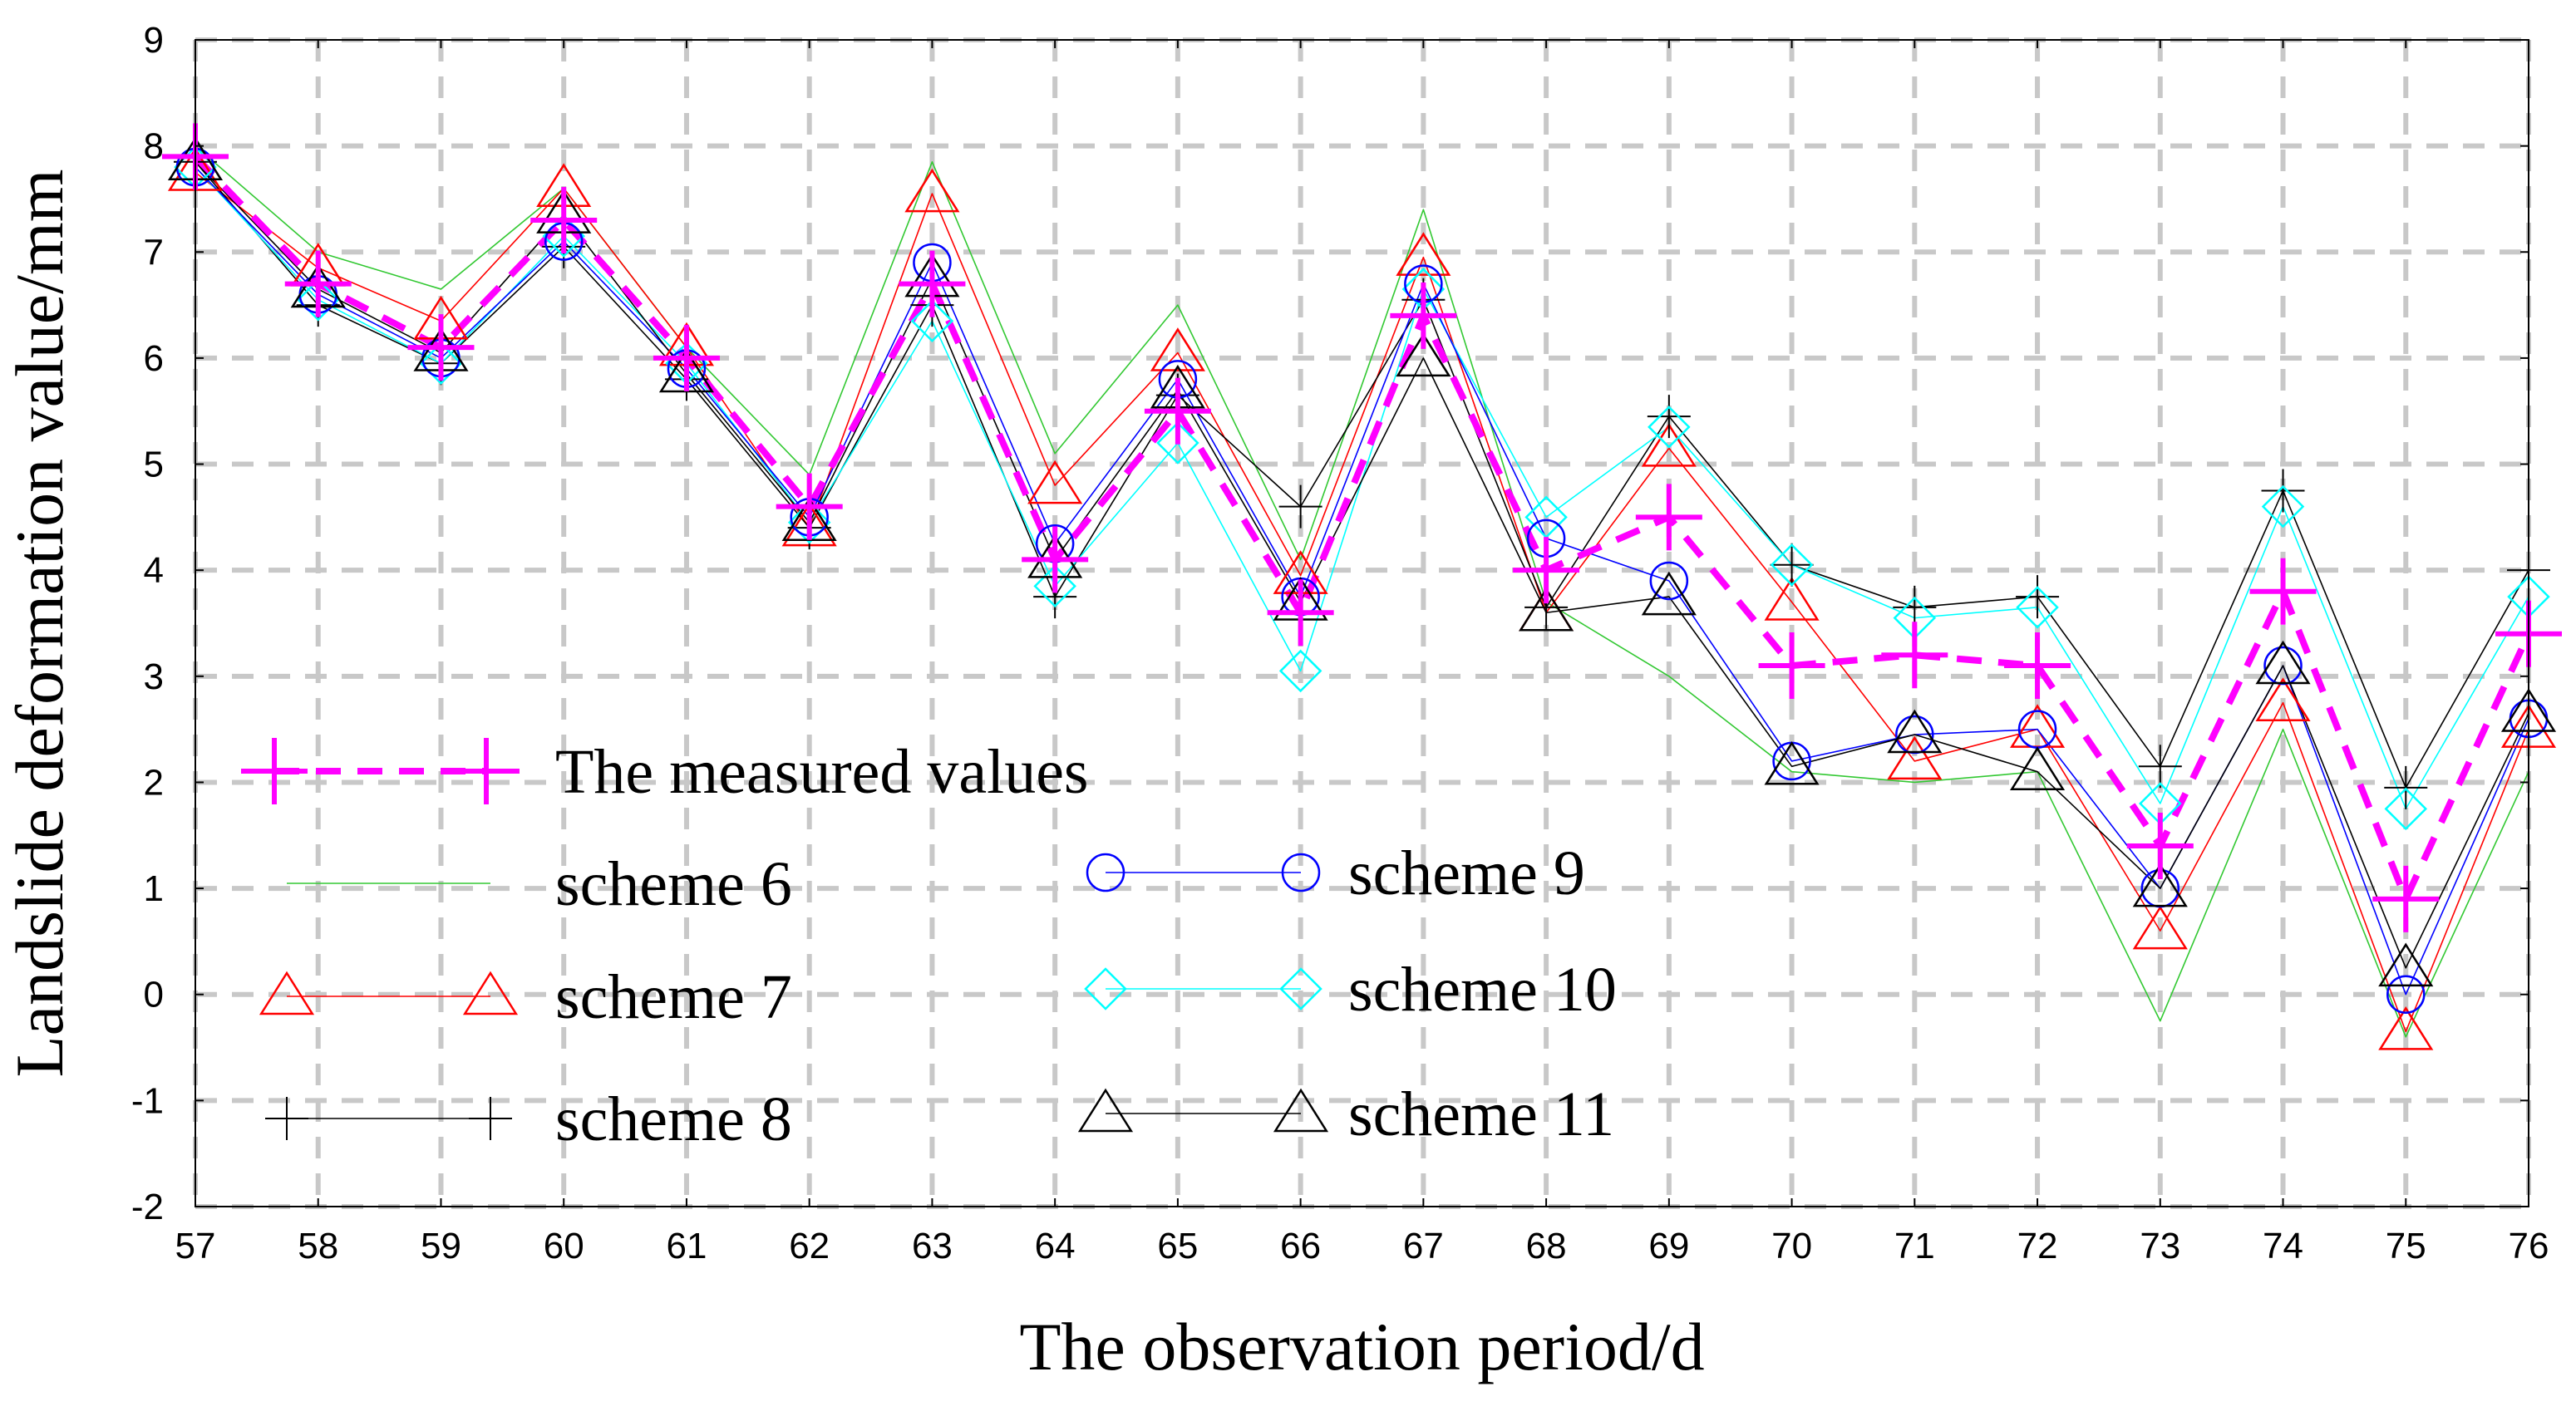 The height and width of the screenshot is (1411, 2576). Describe the element at coordinates (2283, 1246) in the screenshot. I see `x-tick-label: 74` at that location.